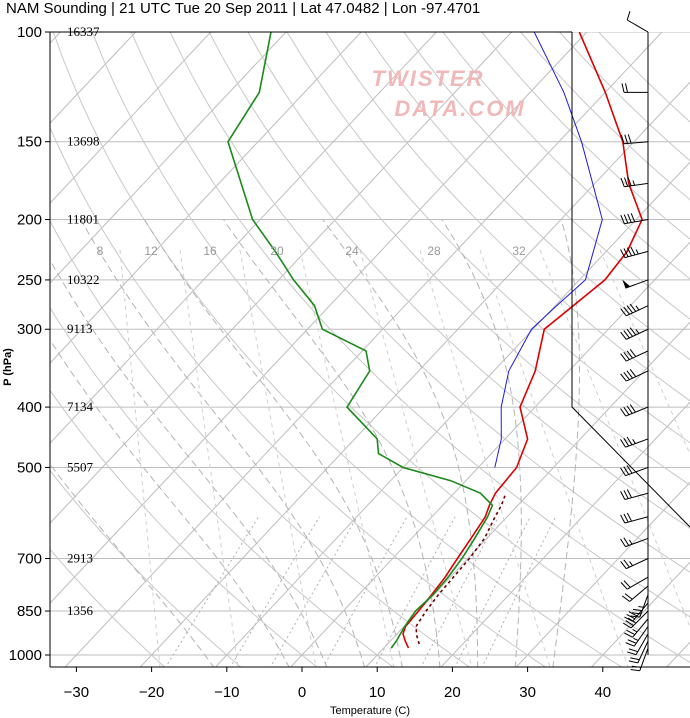  I want to click on x-tick-label: 20, so click(452, 692).